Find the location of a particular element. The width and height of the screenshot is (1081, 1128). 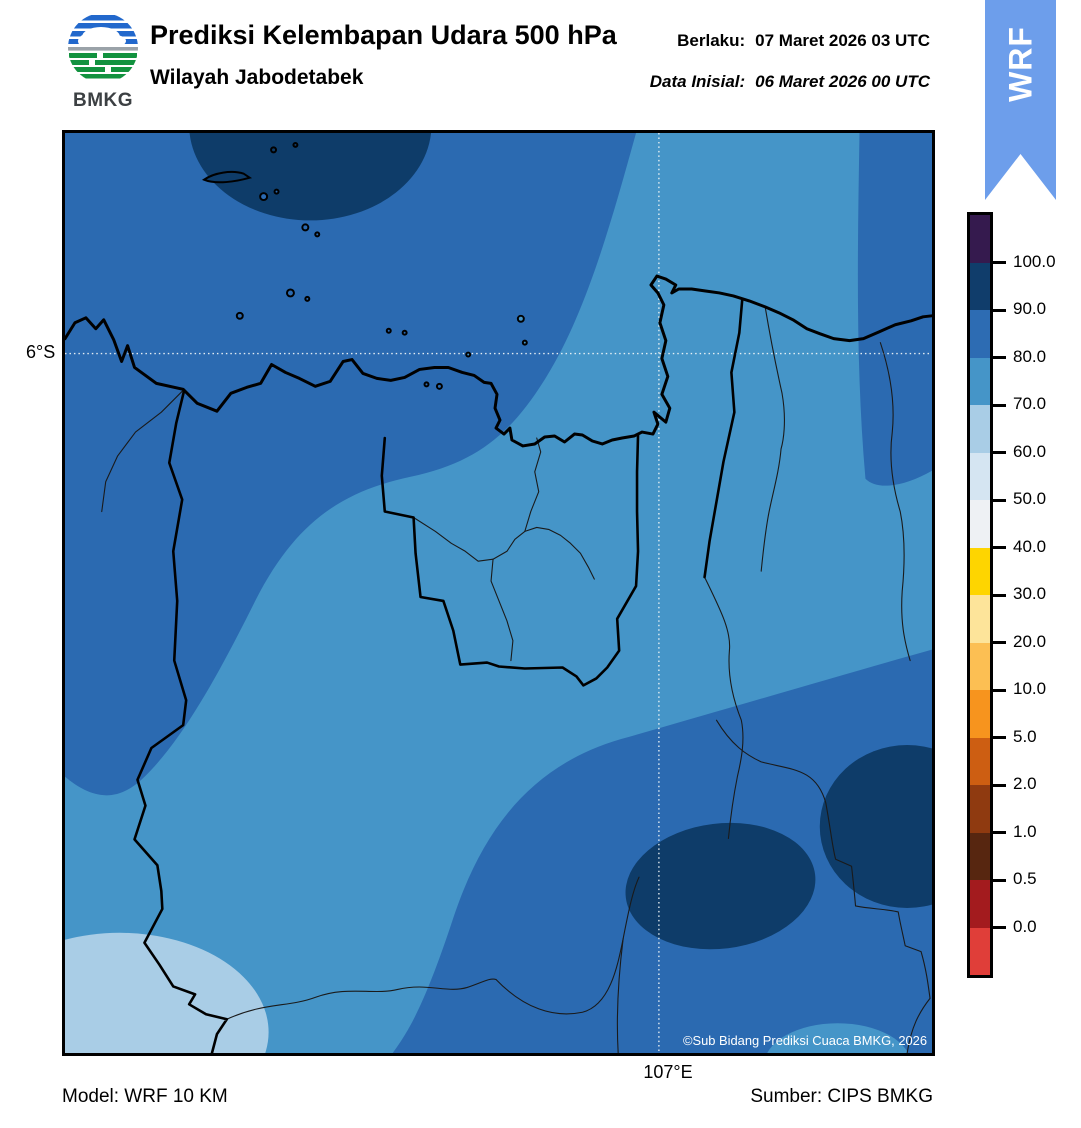

contour-fill-90-100-bottom is located at coordinates (720, 886).